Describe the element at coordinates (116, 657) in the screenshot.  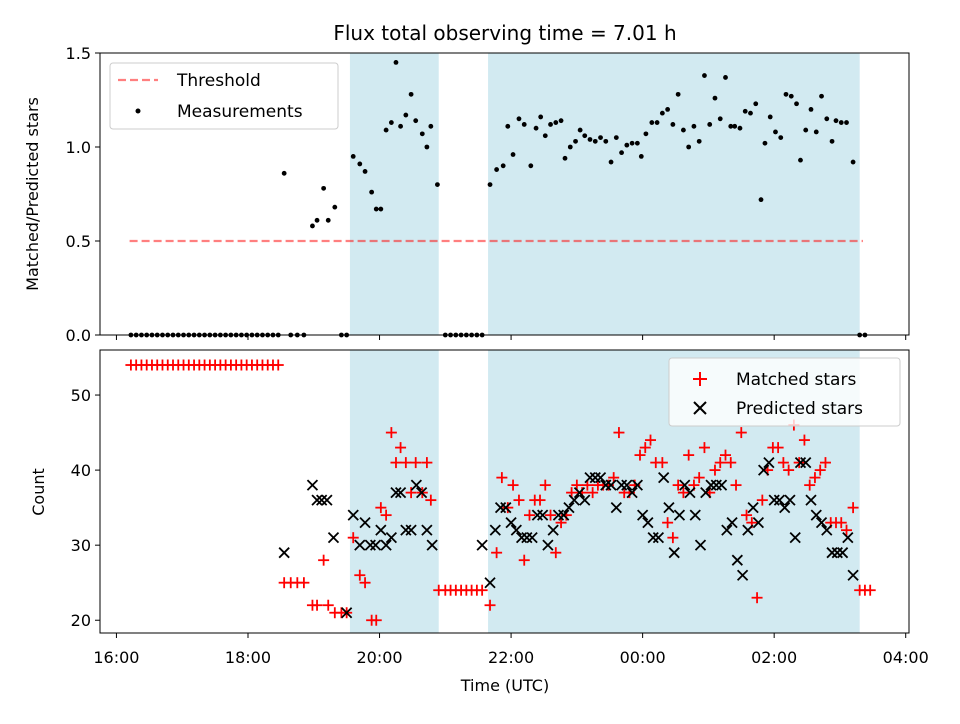
I see `x-tick-label: 16:00` at that location.